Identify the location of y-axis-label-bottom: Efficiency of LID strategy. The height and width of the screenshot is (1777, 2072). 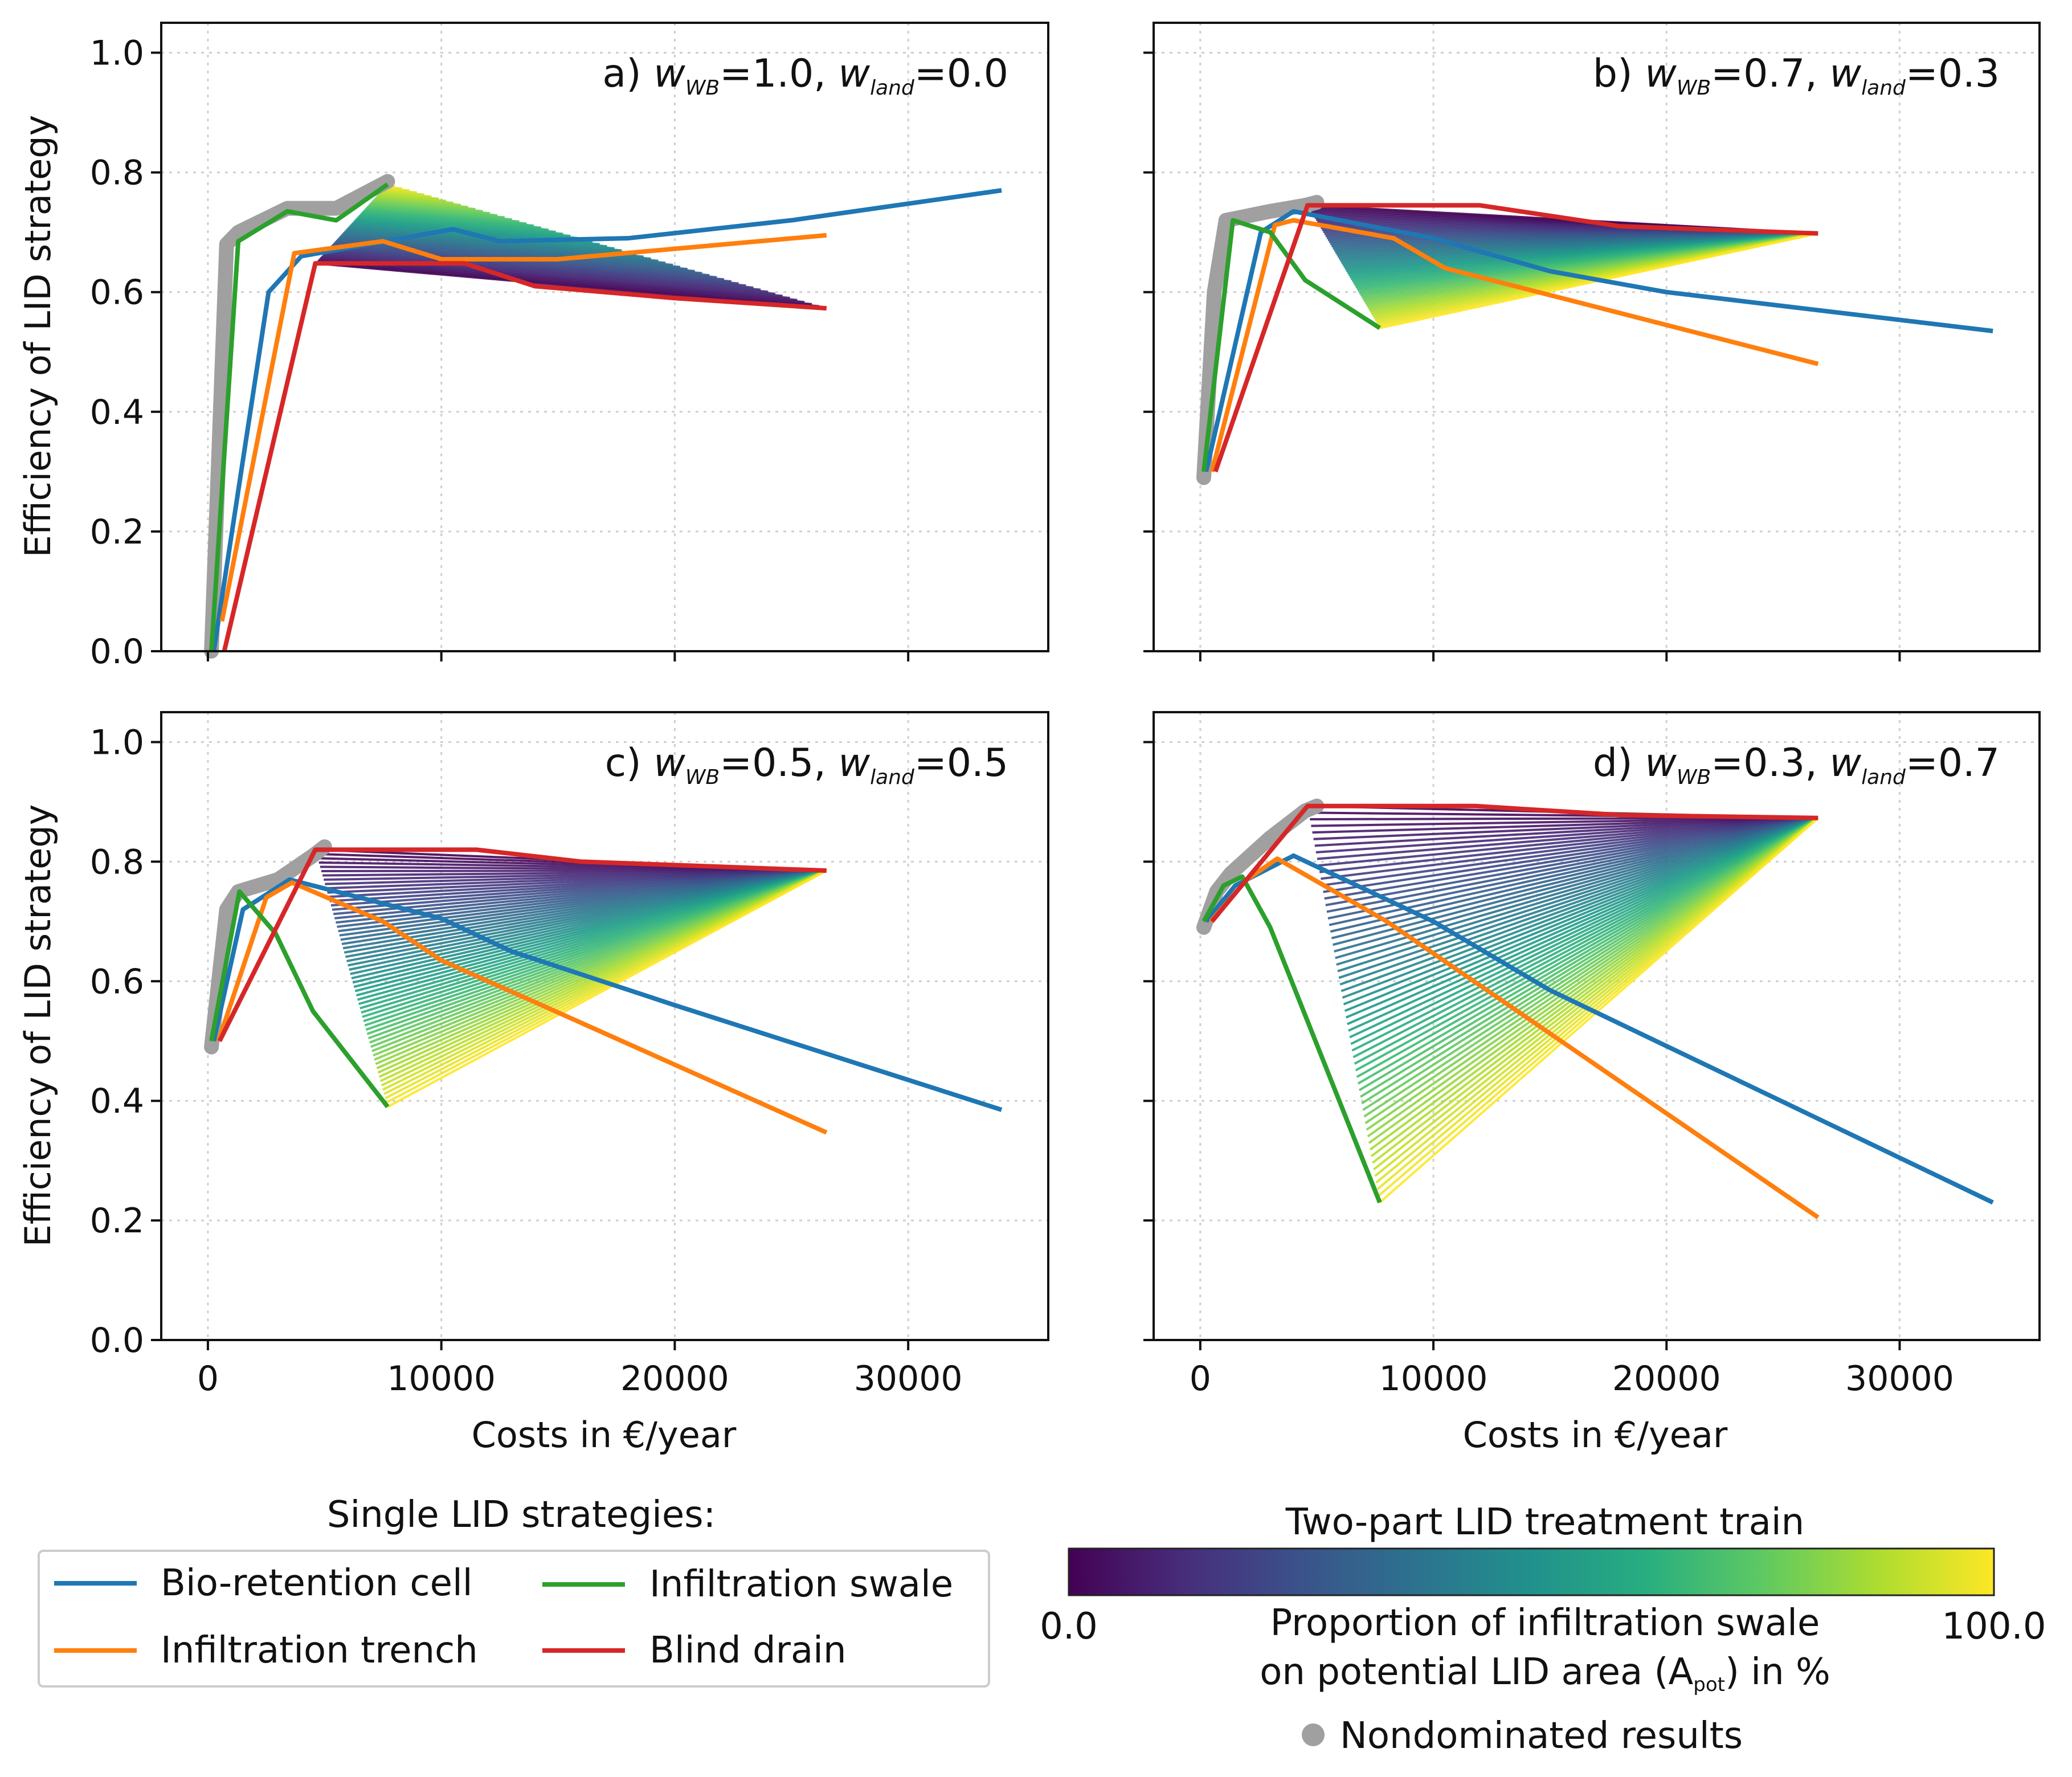
(38, 1025).